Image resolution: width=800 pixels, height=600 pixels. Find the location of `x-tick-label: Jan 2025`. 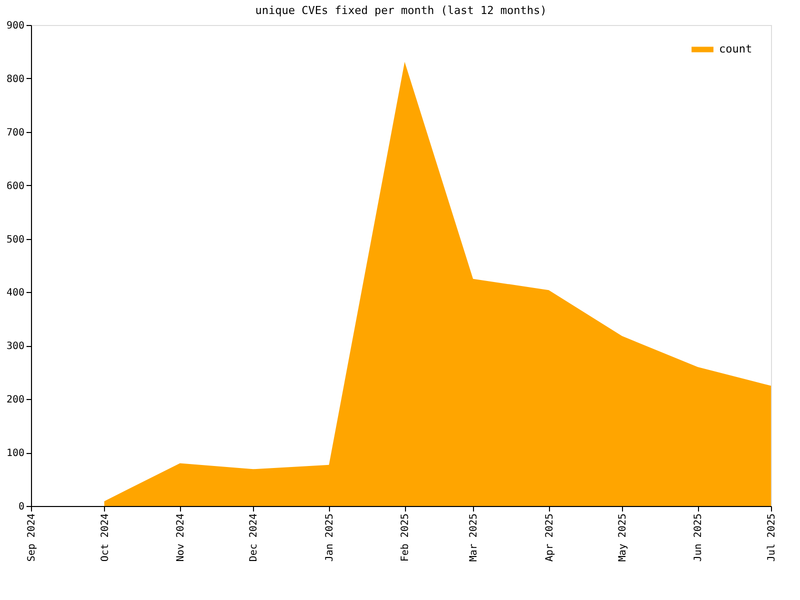

x-tick-label: Jan 2025 is located at coordinates (330, 538).